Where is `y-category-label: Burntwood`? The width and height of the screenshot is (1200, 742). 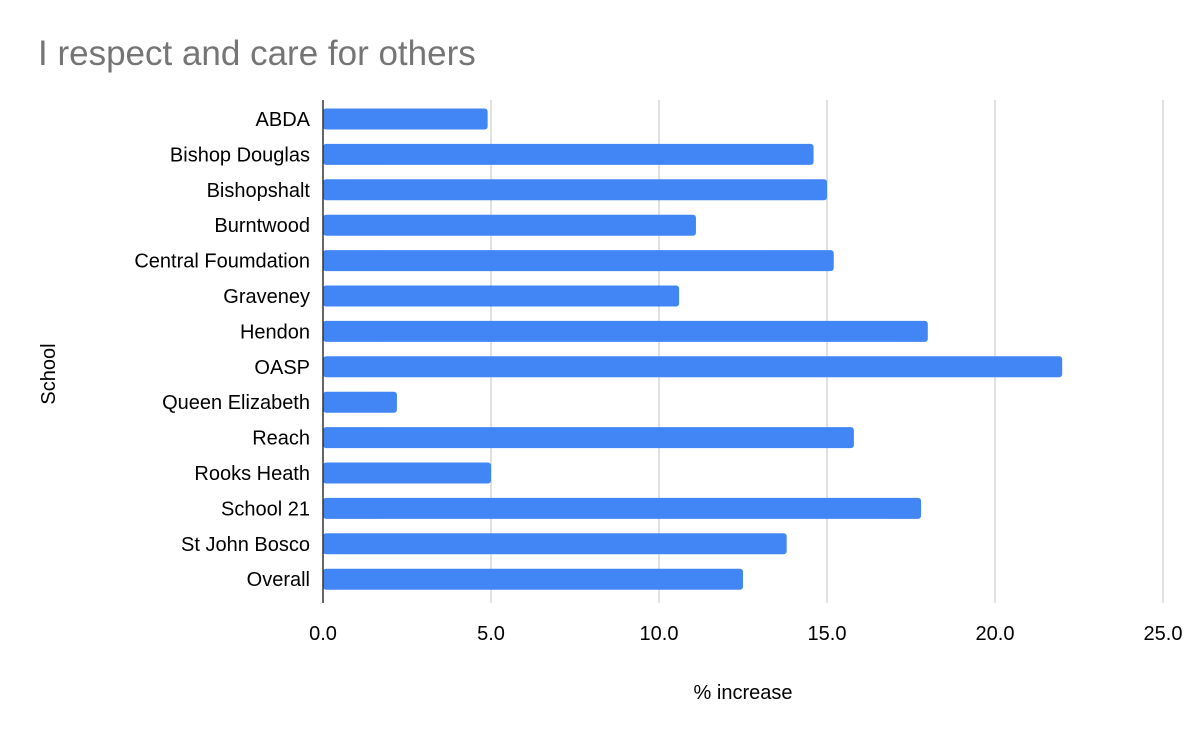
y-category-label: Burntwood is located at coordinates (262, 226).